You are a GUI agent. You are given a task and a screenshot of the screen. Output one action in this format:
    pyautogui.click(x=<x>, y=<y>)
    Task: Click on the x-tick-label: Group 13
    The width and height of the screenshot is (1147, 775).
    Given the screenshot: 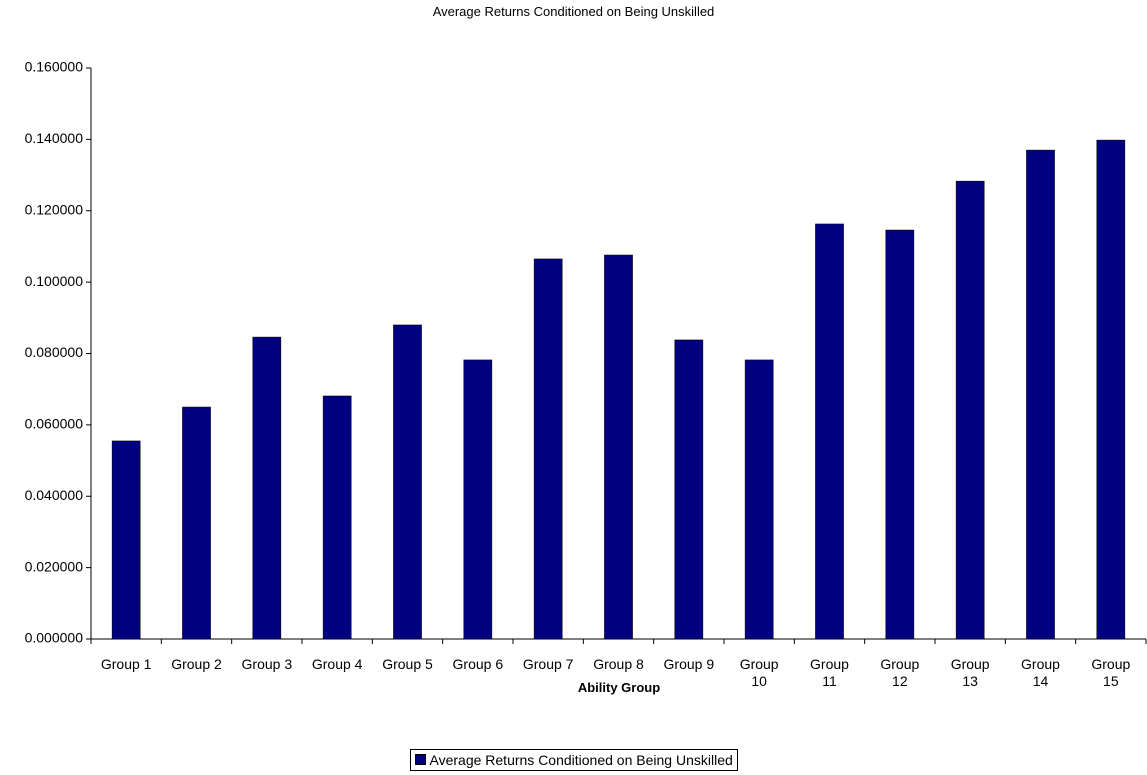 What is the action you would take?
    pyautogui.click(x=970, y=672)
    